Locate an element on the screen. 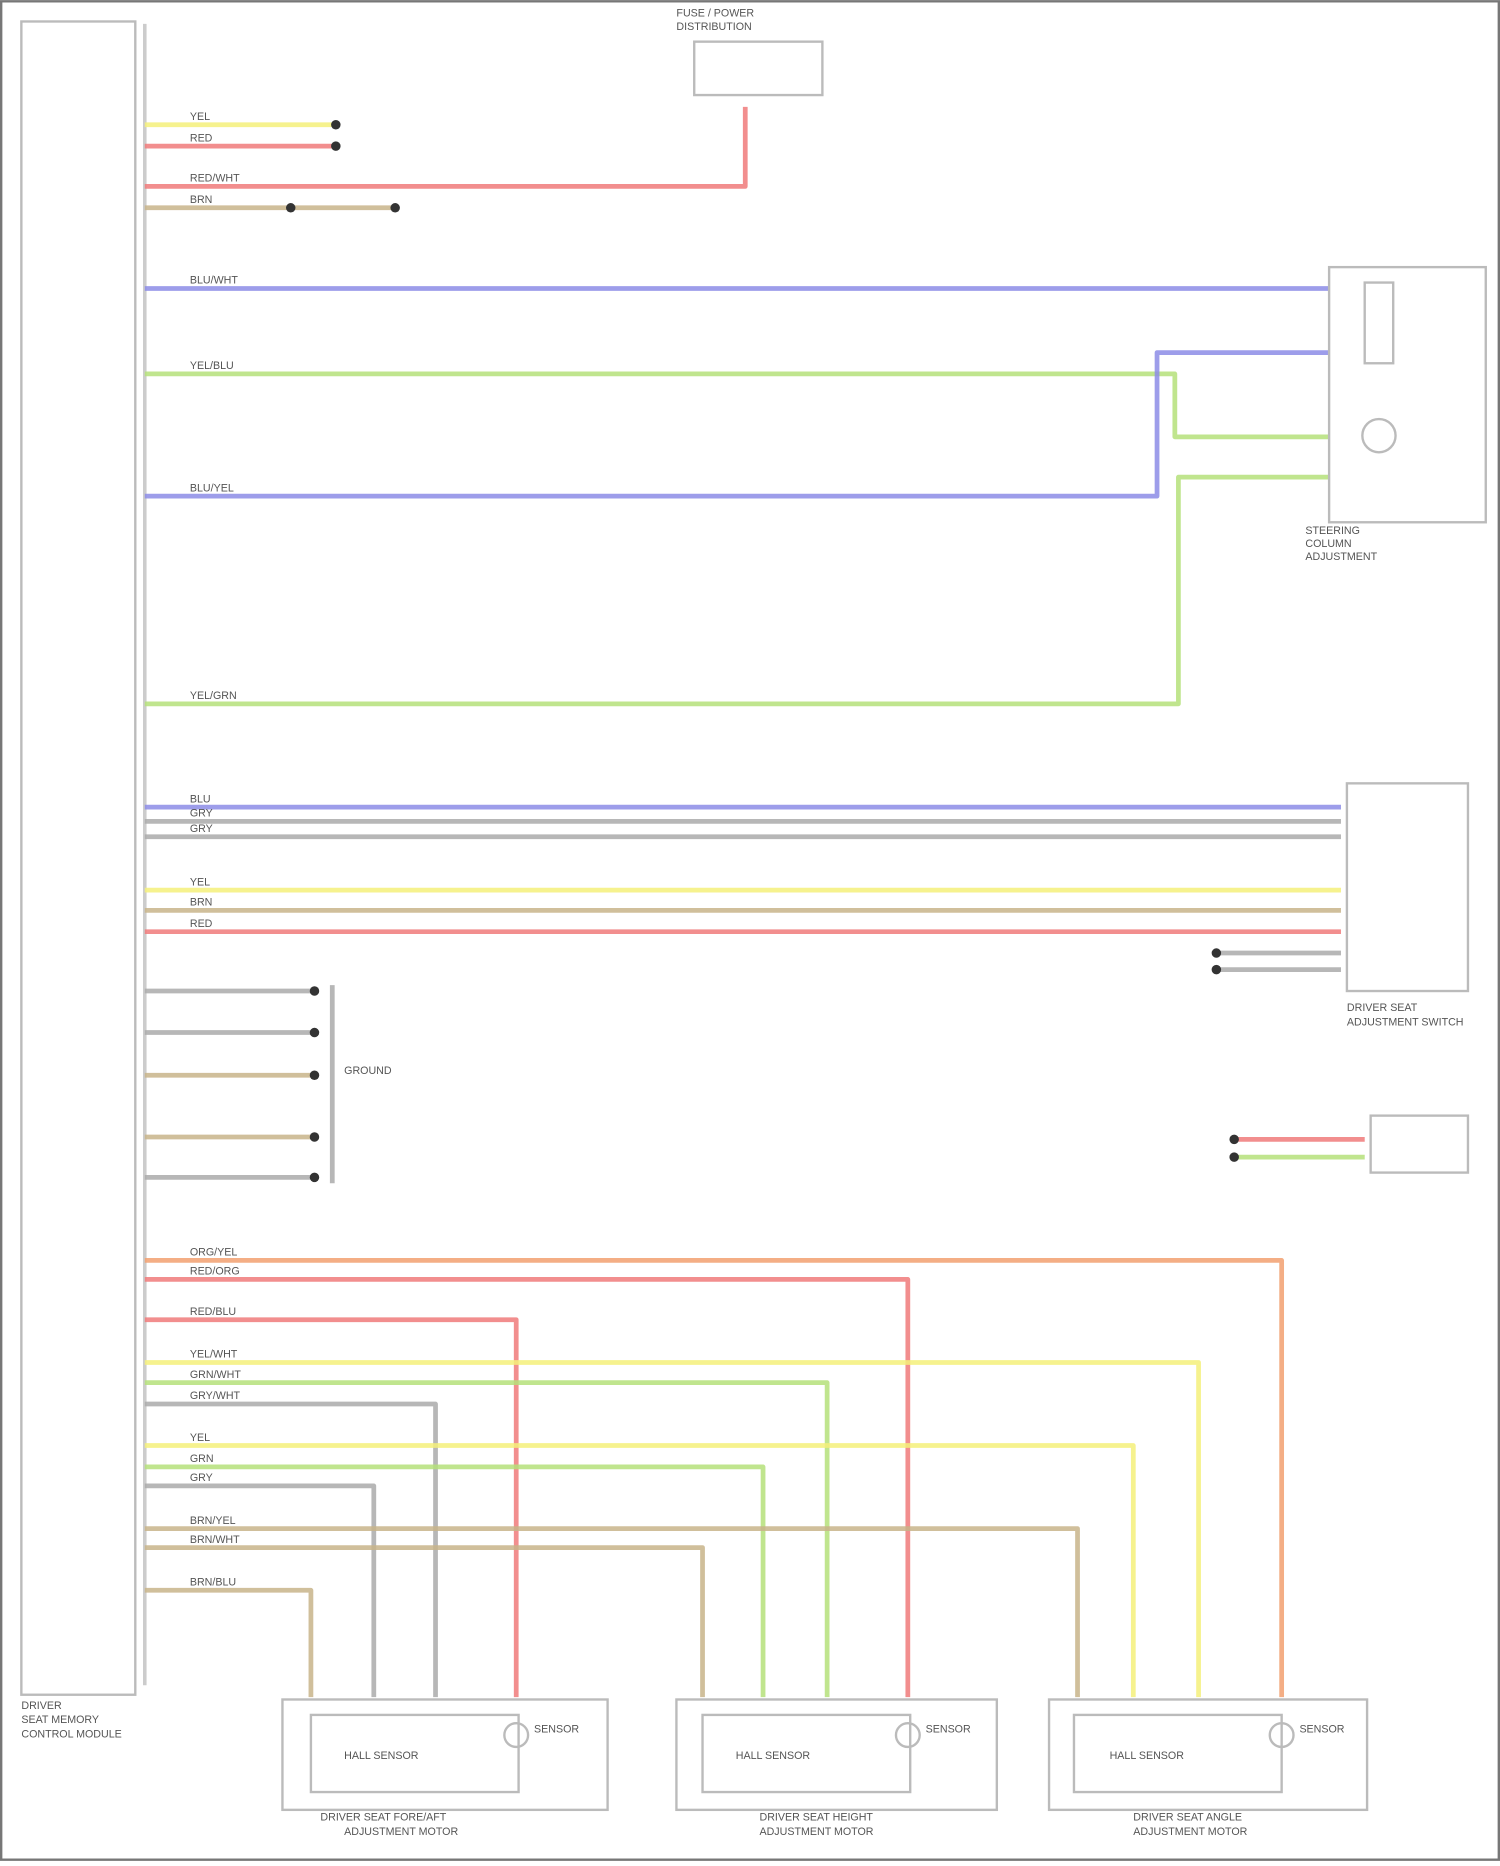  seat-switch-box is located at coordinates (1407, 887).